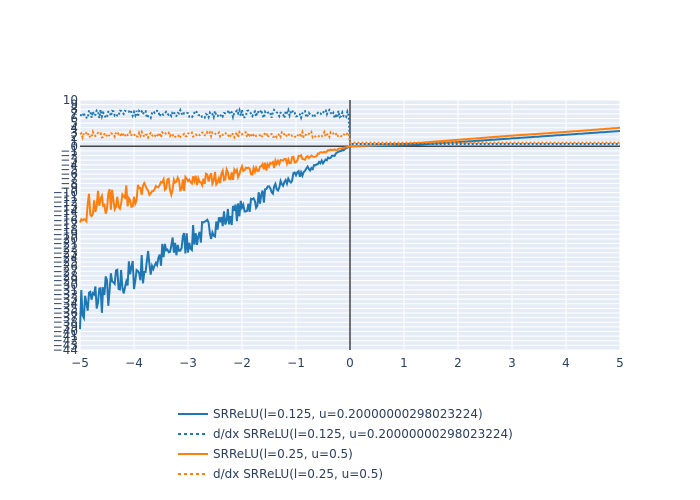 This screenshot has width=700, height=500. I want to click on y-tick-label: 8, so click(74, 109).